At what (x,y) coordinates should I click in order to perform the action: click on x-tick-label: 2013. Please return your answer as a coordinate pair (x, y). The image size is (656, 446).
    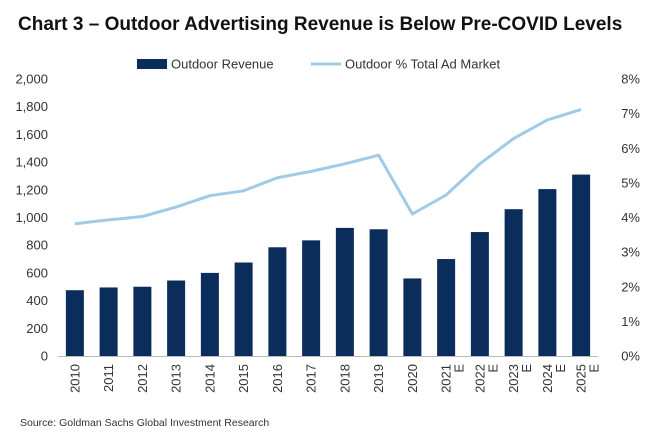
    Looking at the image, I should click on (176, 378).